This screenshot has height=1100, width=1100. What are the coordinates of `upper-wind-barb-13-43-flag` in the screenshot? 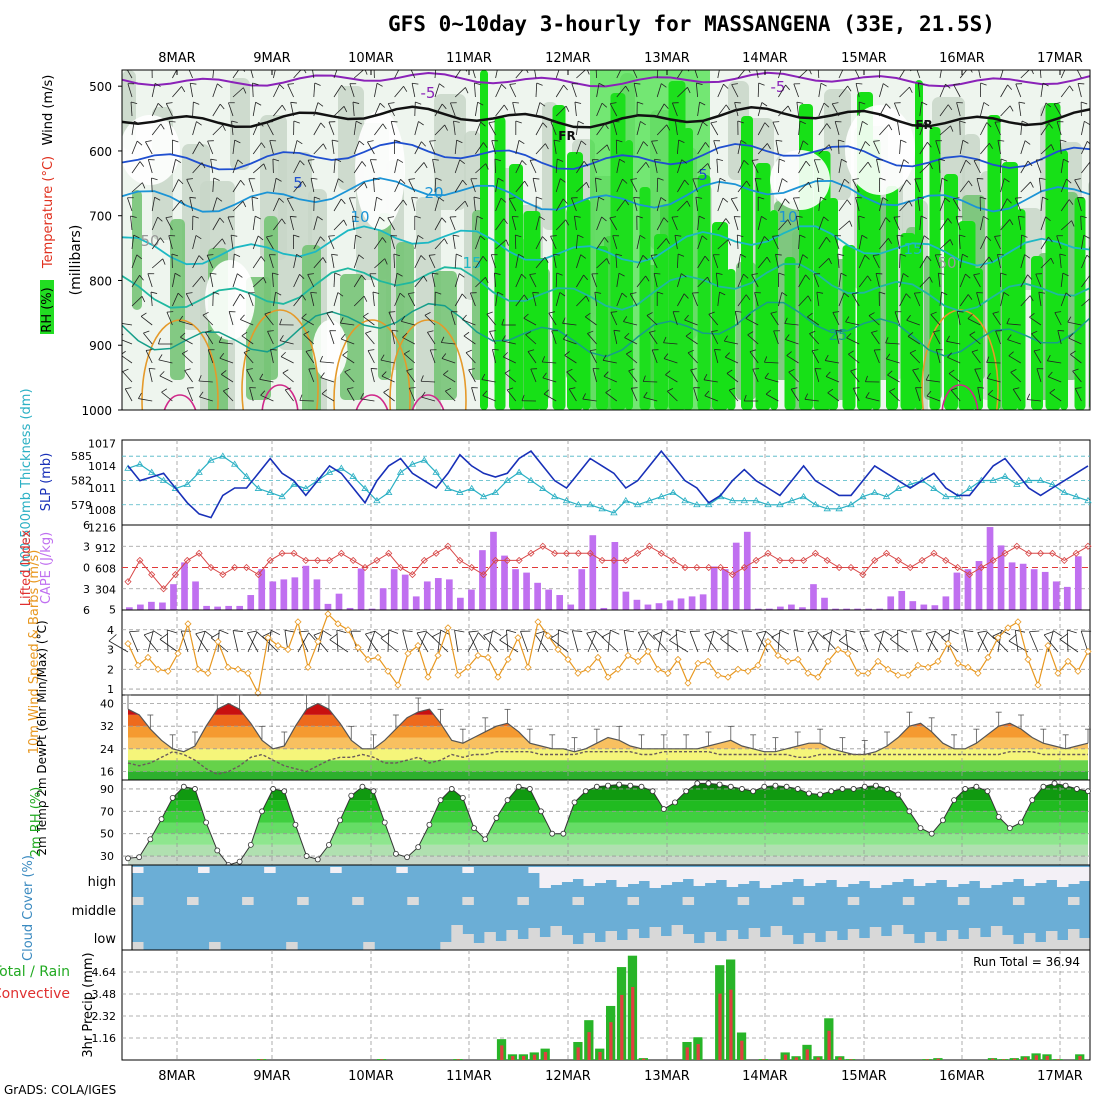 It's located at (995, 312).